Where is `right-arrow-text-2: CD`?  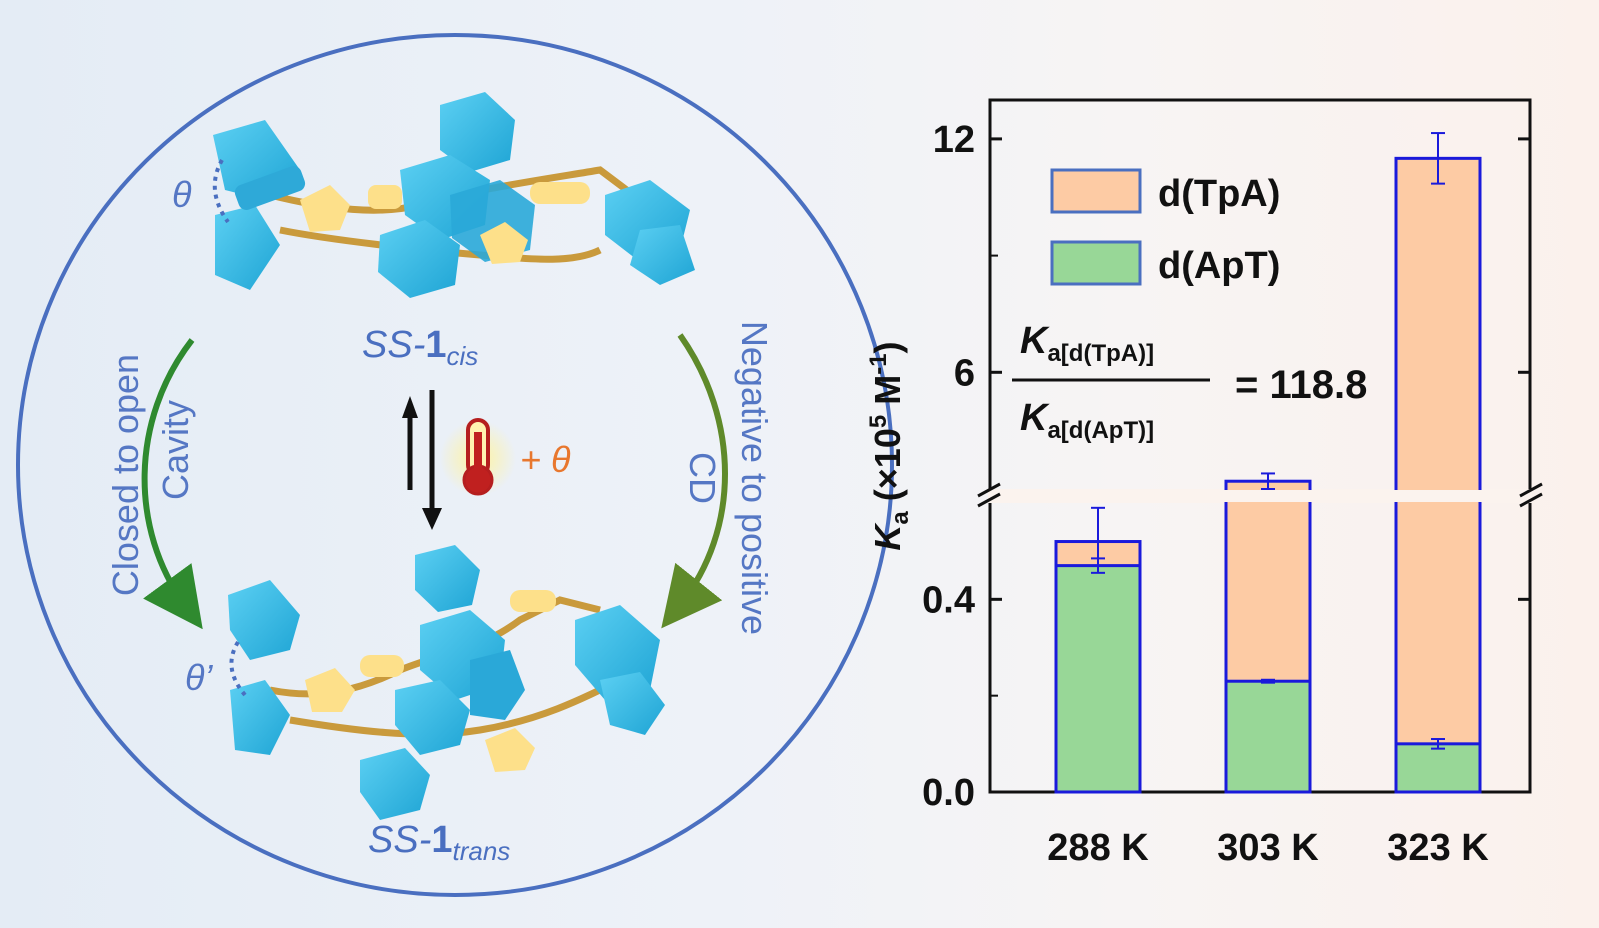
right-arrow-text-2: CD is located at coordinates (702, 478).